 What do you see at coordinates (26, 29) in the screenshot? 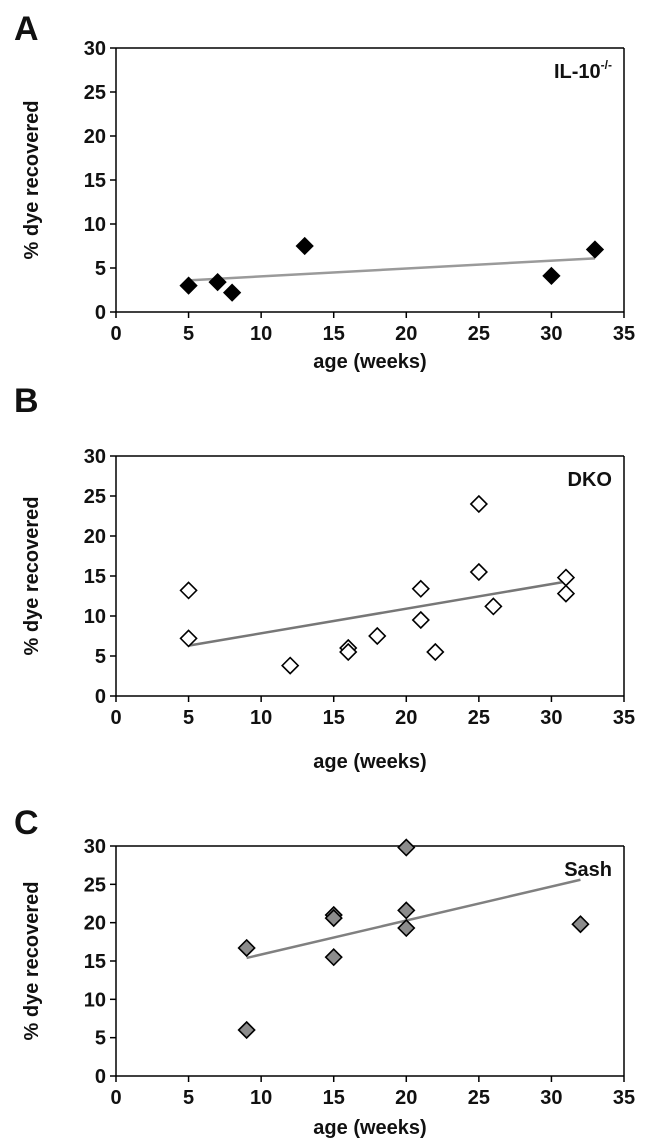
I see `panel-letter: A` at bounding box center [26, 29].